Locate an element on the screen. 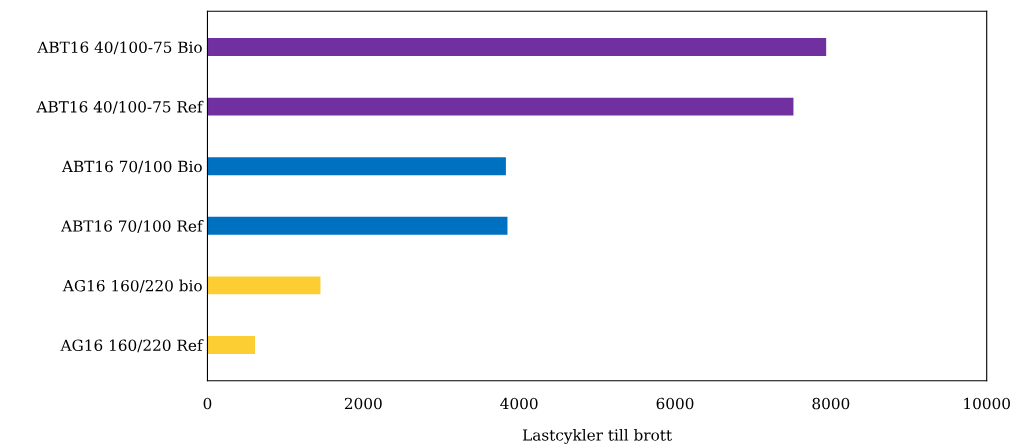 The width and height of the screenshot is (1012, 448). x-tick-label: 10000 is located at coordinates (987, 403).